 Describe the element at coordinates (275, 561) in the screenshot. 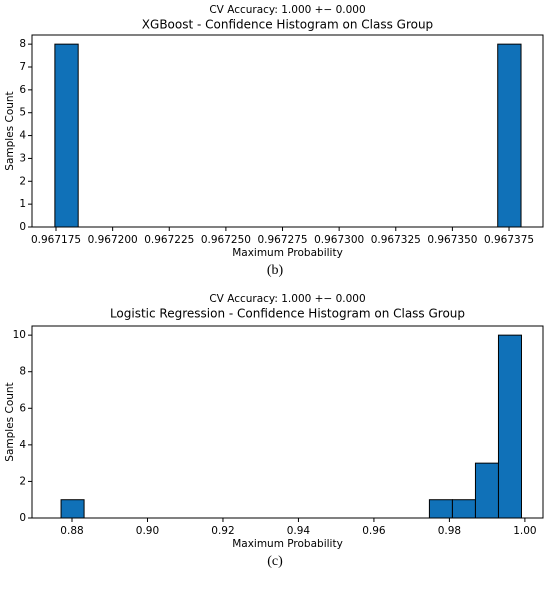

I see `caption: (c)` at that location.